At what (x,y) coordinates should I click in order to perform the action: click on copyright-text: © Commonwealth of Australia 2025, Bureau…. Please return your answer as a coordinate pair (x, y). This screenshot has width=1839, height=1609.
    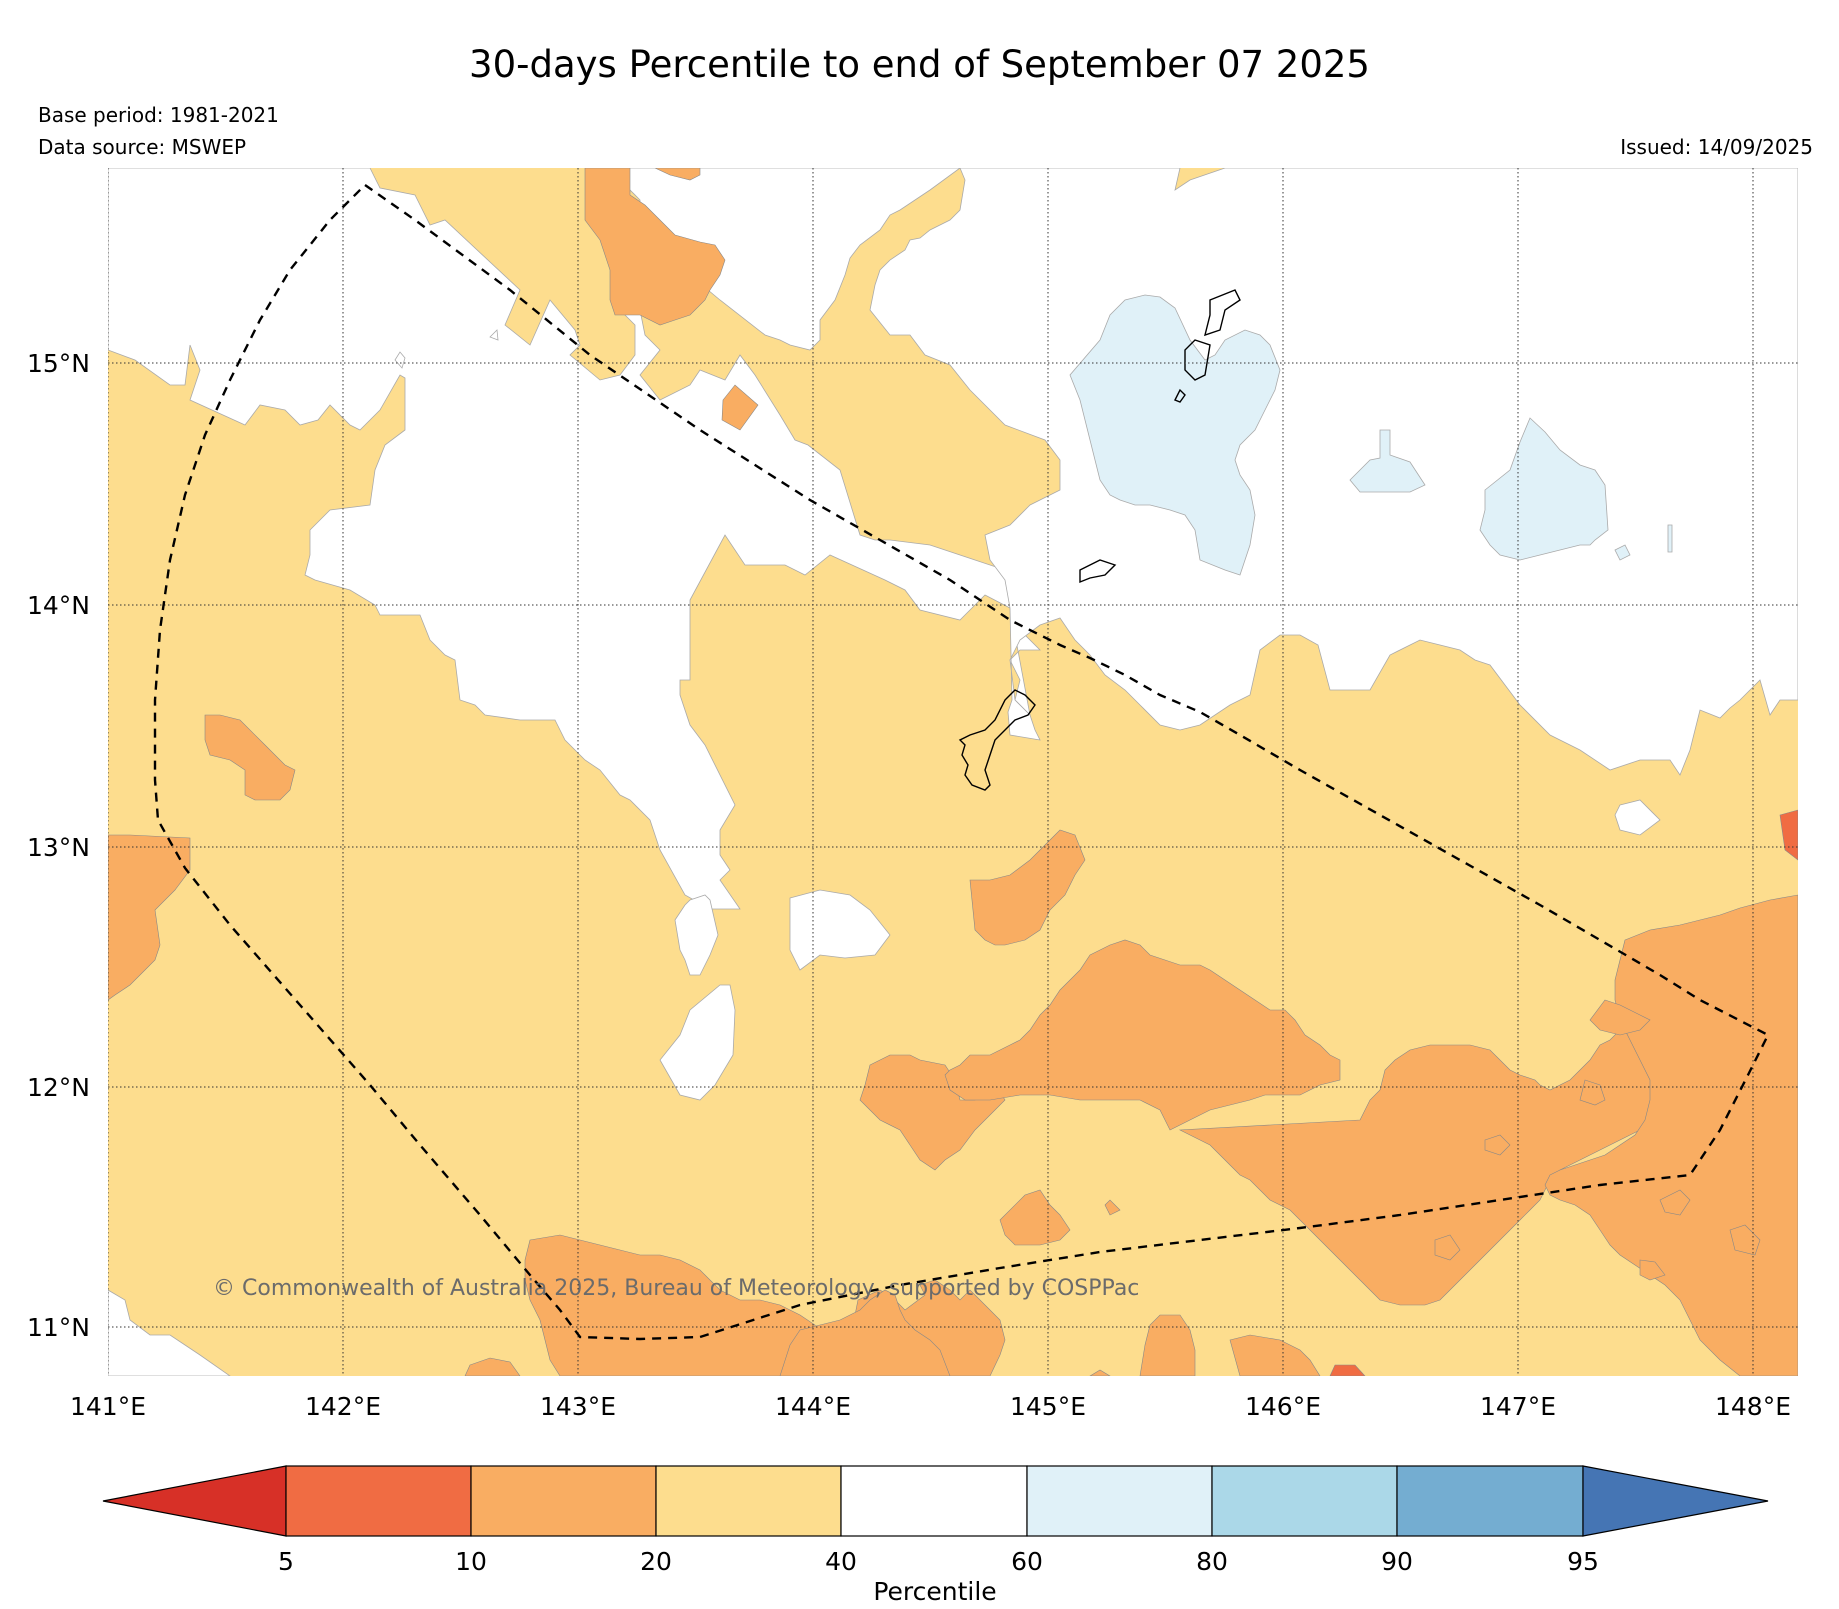
    Looking at the image, I should click on (676, 1288).